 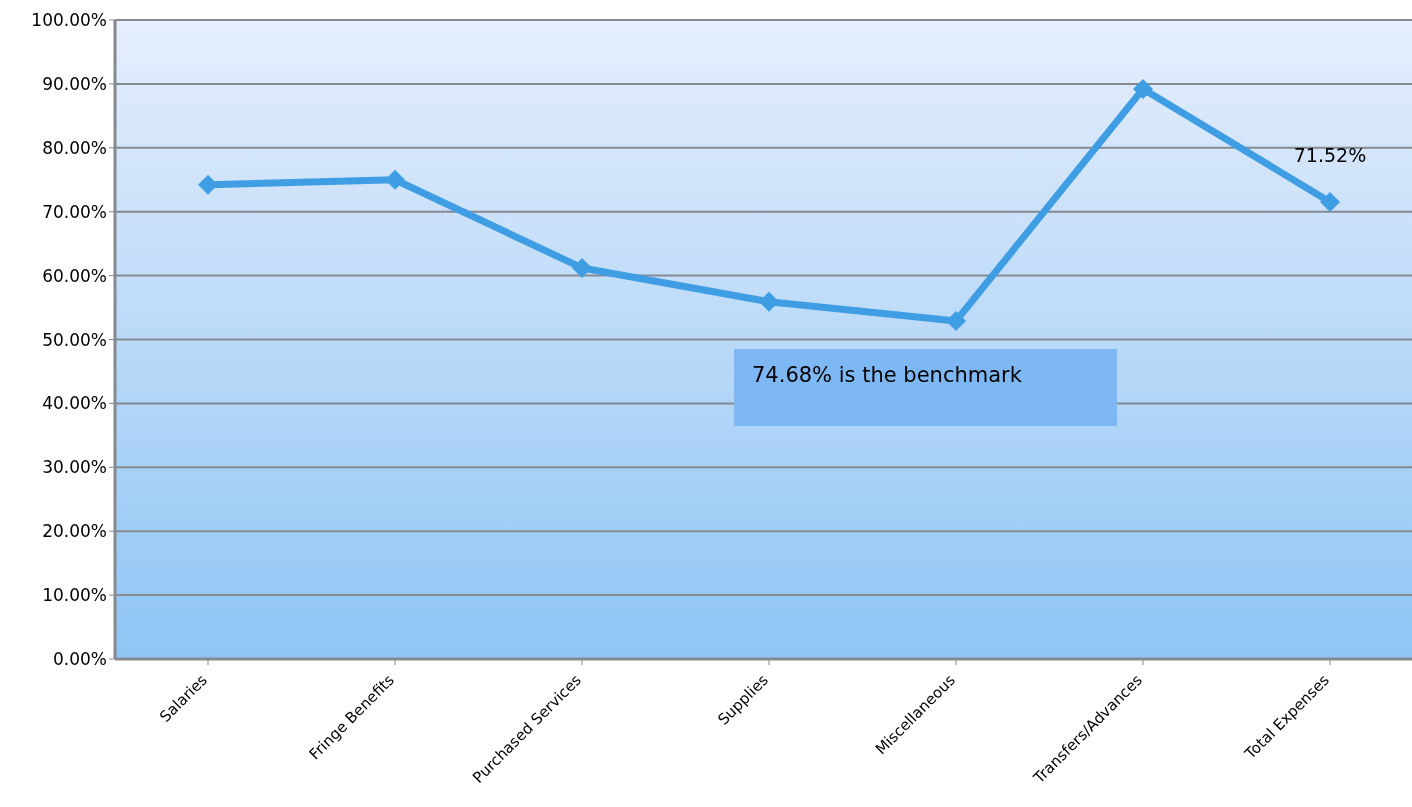 I want to click on y-tick-label: 90.00%, so click(x=74, y=83).